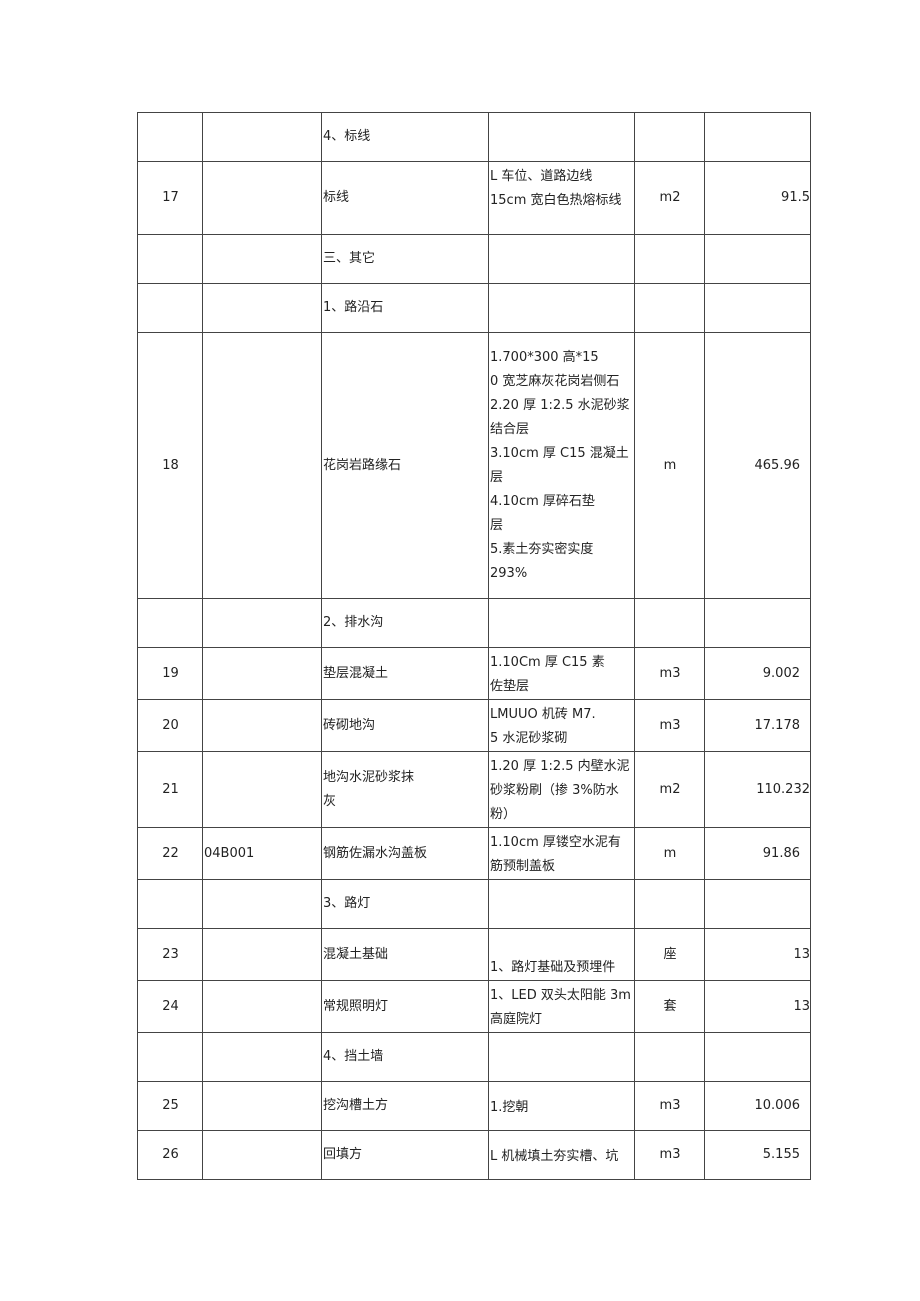 The height and width of the screenshot is (1301, 920). What do you see at coordinates (757, 1155) in the screenshot?
I see `item-quantity: 5.155` at bounding box center [757, 1155].